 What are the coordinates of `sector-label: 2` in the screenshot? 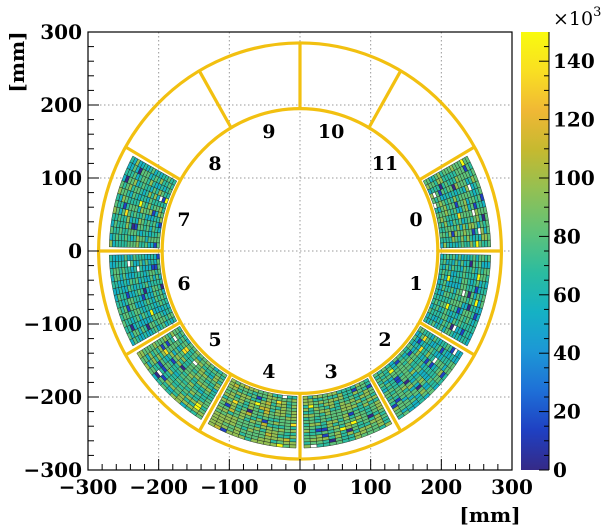 It's located at (384, 340).